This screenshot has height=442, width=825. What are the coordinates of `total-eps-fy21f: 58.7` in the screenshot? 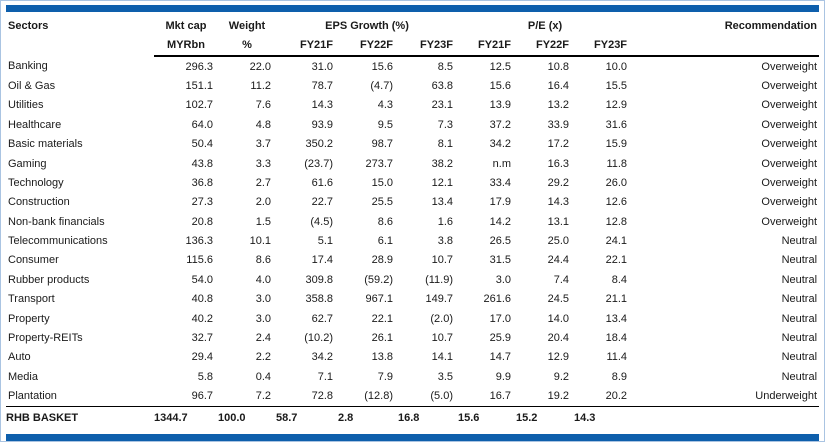 It's located at (307, 417).